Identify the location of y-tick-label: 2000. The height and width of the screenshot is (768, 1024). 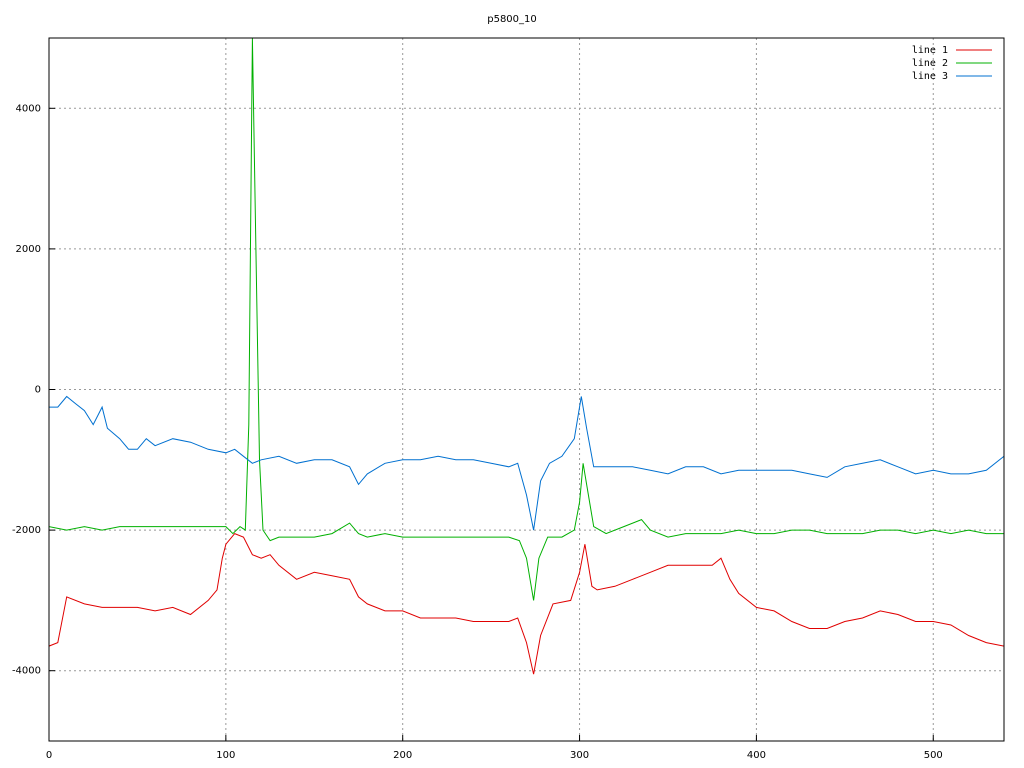
(28, 249).